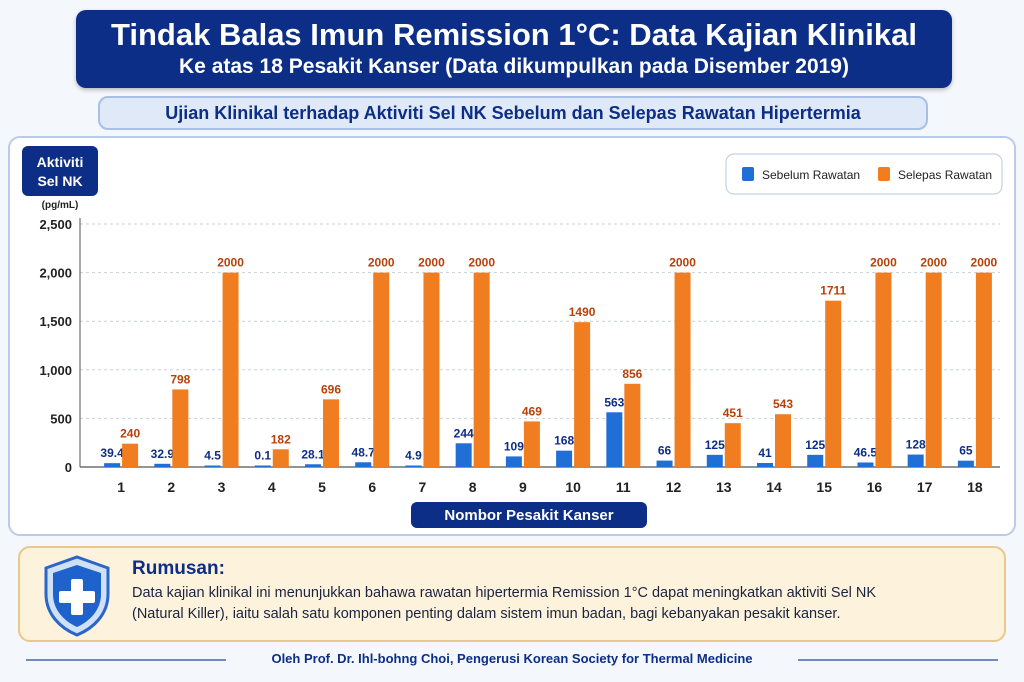 The height and width of the screenshot is (682, 1024). What do you see at coordinates (532, 411) in the screenshot?
I see `data-label-after-9: 469` at bounding box center [532, 411].